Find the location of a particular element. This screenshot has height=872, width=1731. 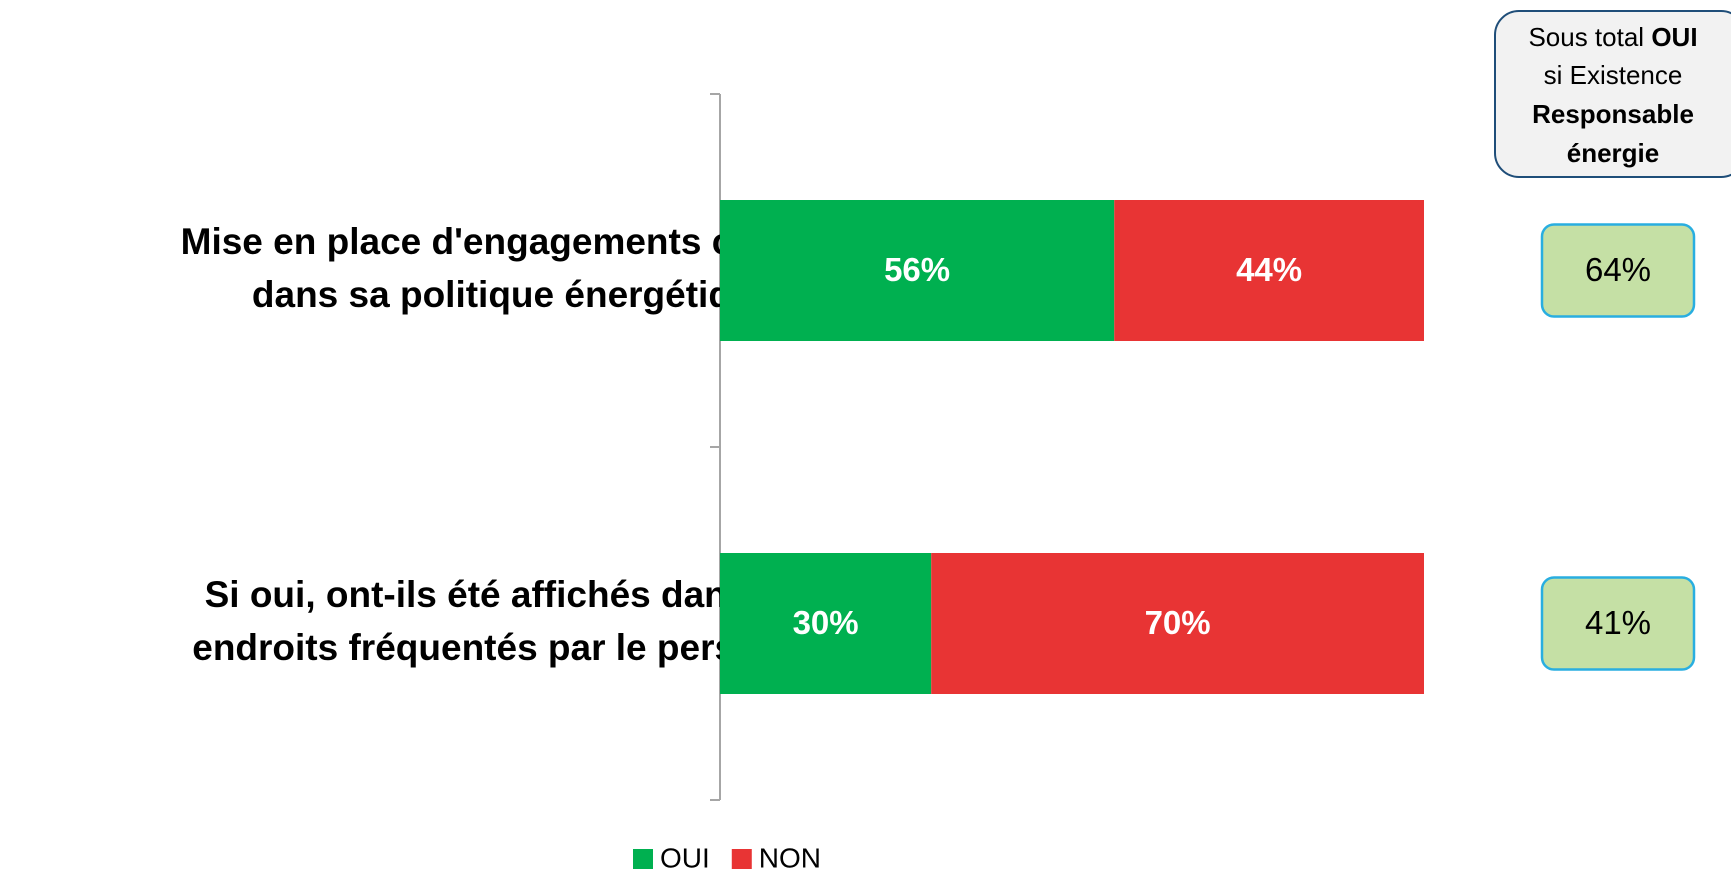

category-label: Si oui, ont-ils été affichés dans des is located at coordinates (513, 594).